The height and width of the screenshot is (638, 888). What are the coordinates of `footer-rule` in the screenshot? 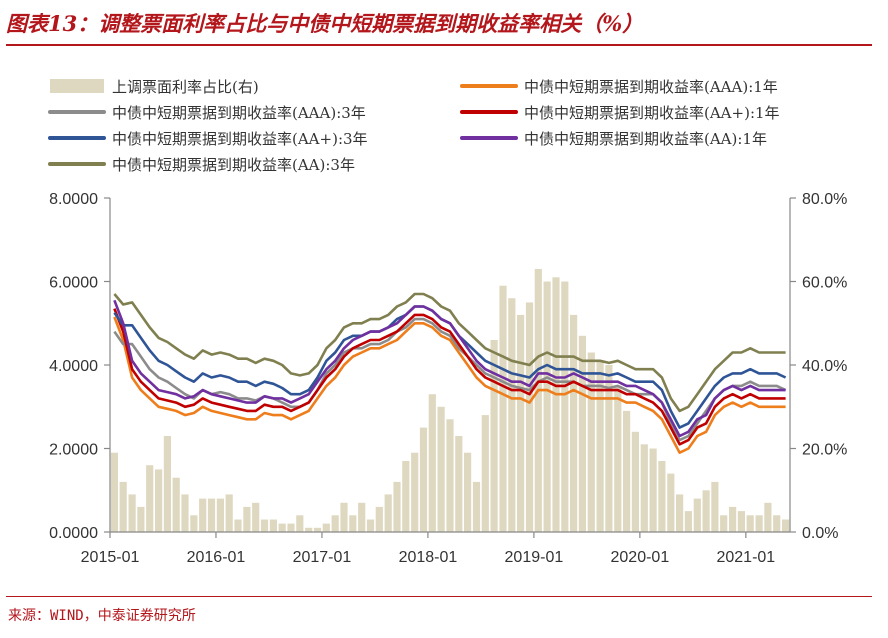 It's located at (439, 596).